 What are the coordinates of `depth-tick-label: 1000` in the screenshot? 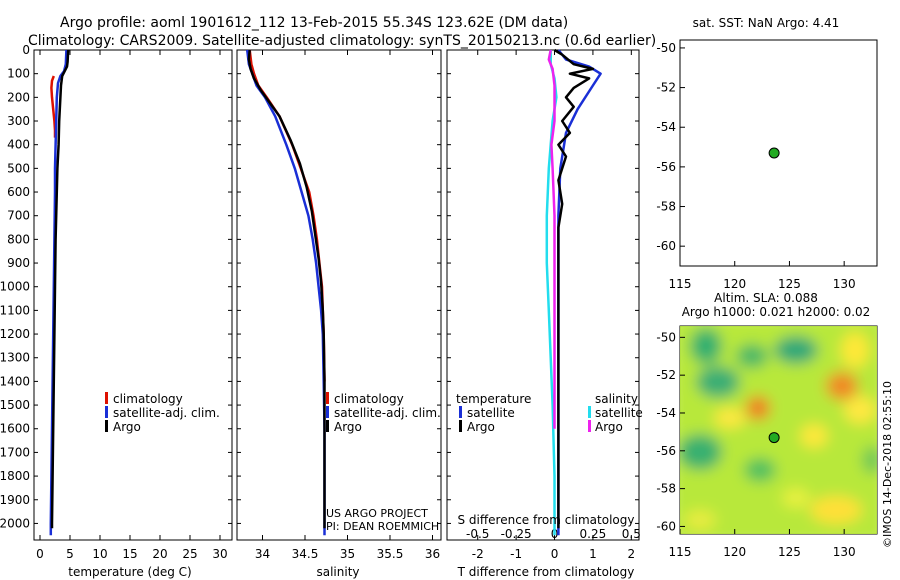 It's located at (15, 287).